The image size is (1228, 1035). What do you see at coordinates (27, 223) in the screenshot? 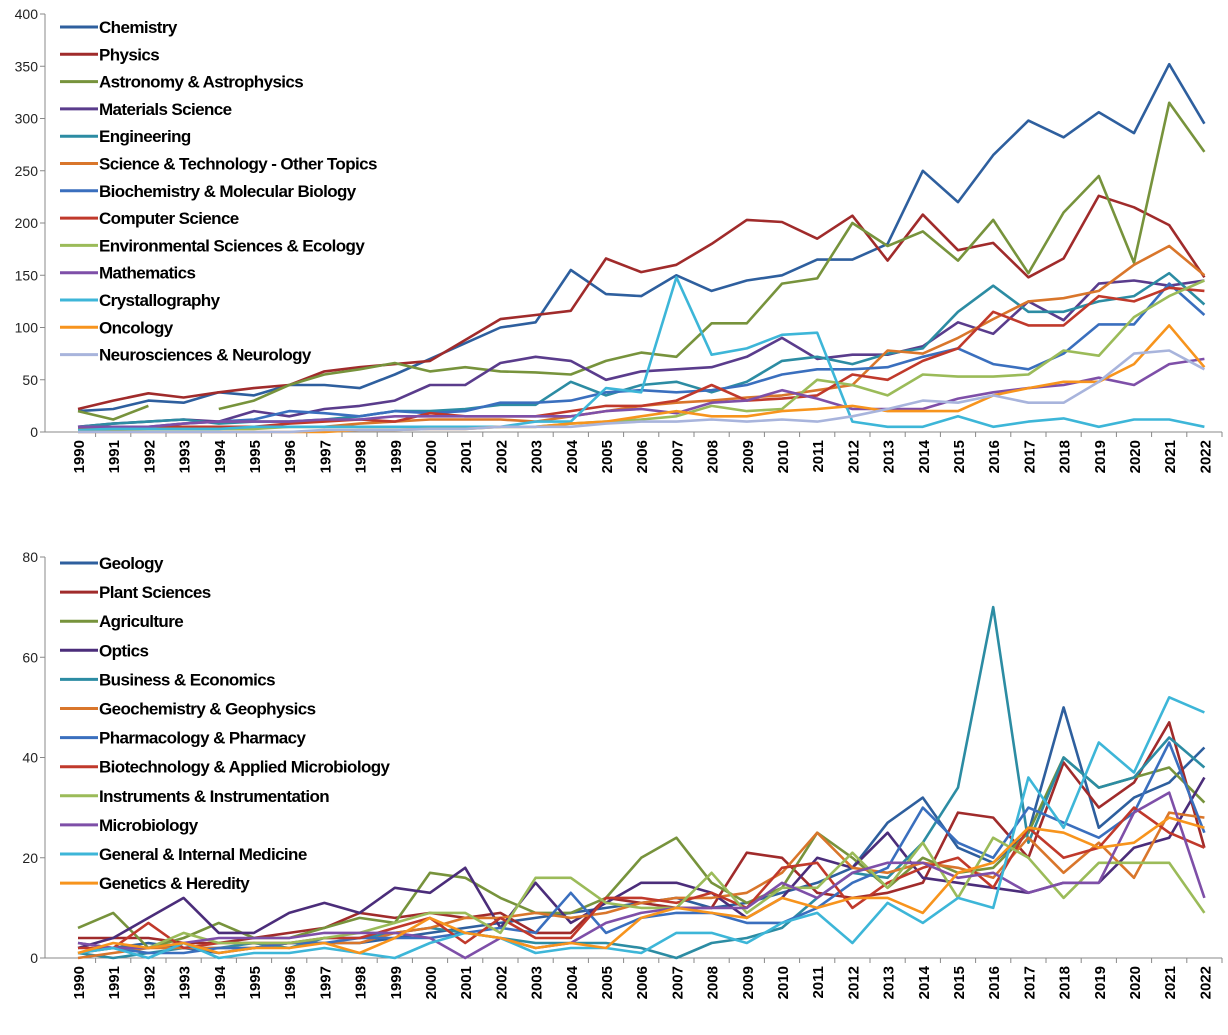
I see `y-tick-label: 200` at bounding box center [27, 223].